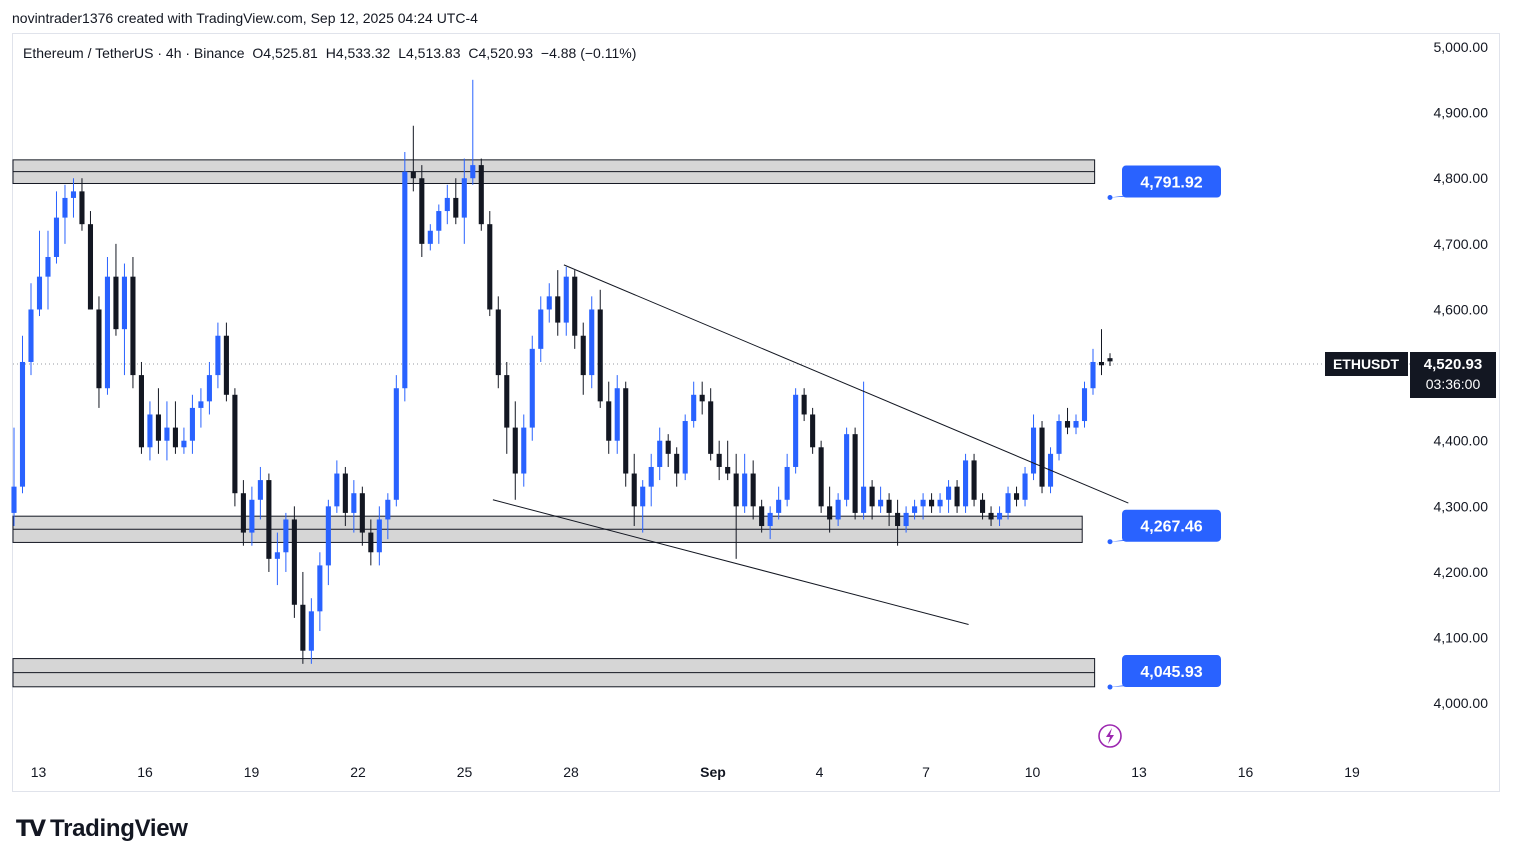 This screenshot has height=867, width=1513. What do you see at coordinates (285, 53) in the screenshot?
I see `legend-open: O4,525.81` at bounding box center [285, 53].